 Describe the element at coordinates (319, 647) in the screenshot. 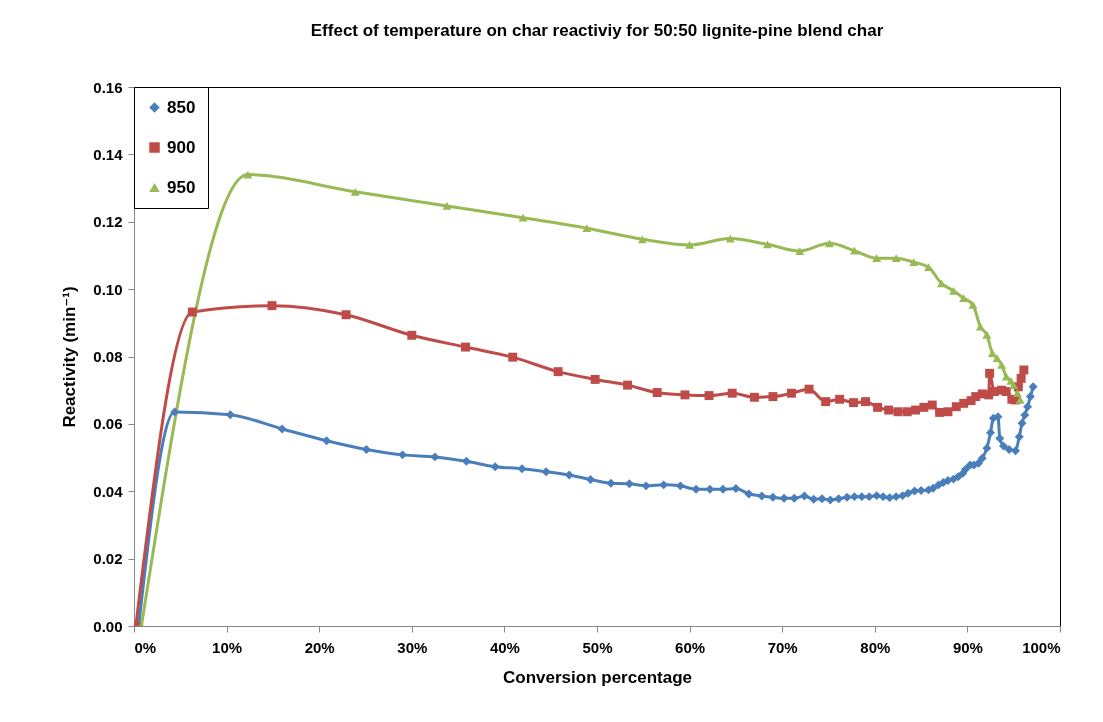

I see `x-tick-label: 20%` at that location.